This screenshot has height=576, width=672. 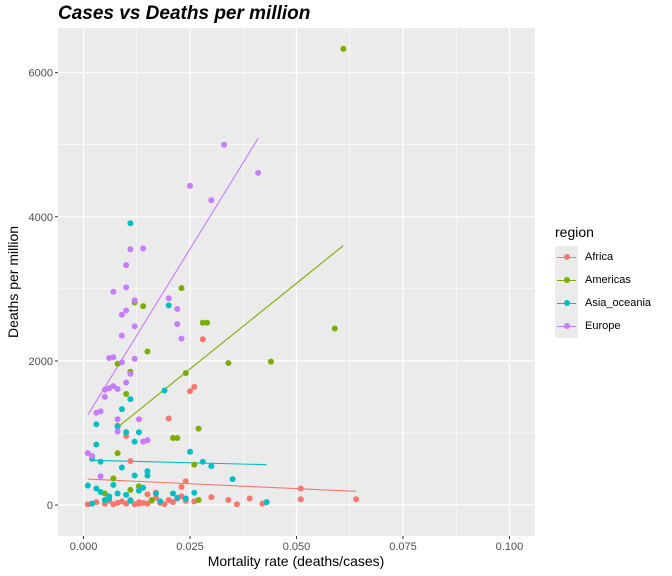 I want to click on legend-item-asia-oceania: Asia_oceania, so click(x=603, y=303).